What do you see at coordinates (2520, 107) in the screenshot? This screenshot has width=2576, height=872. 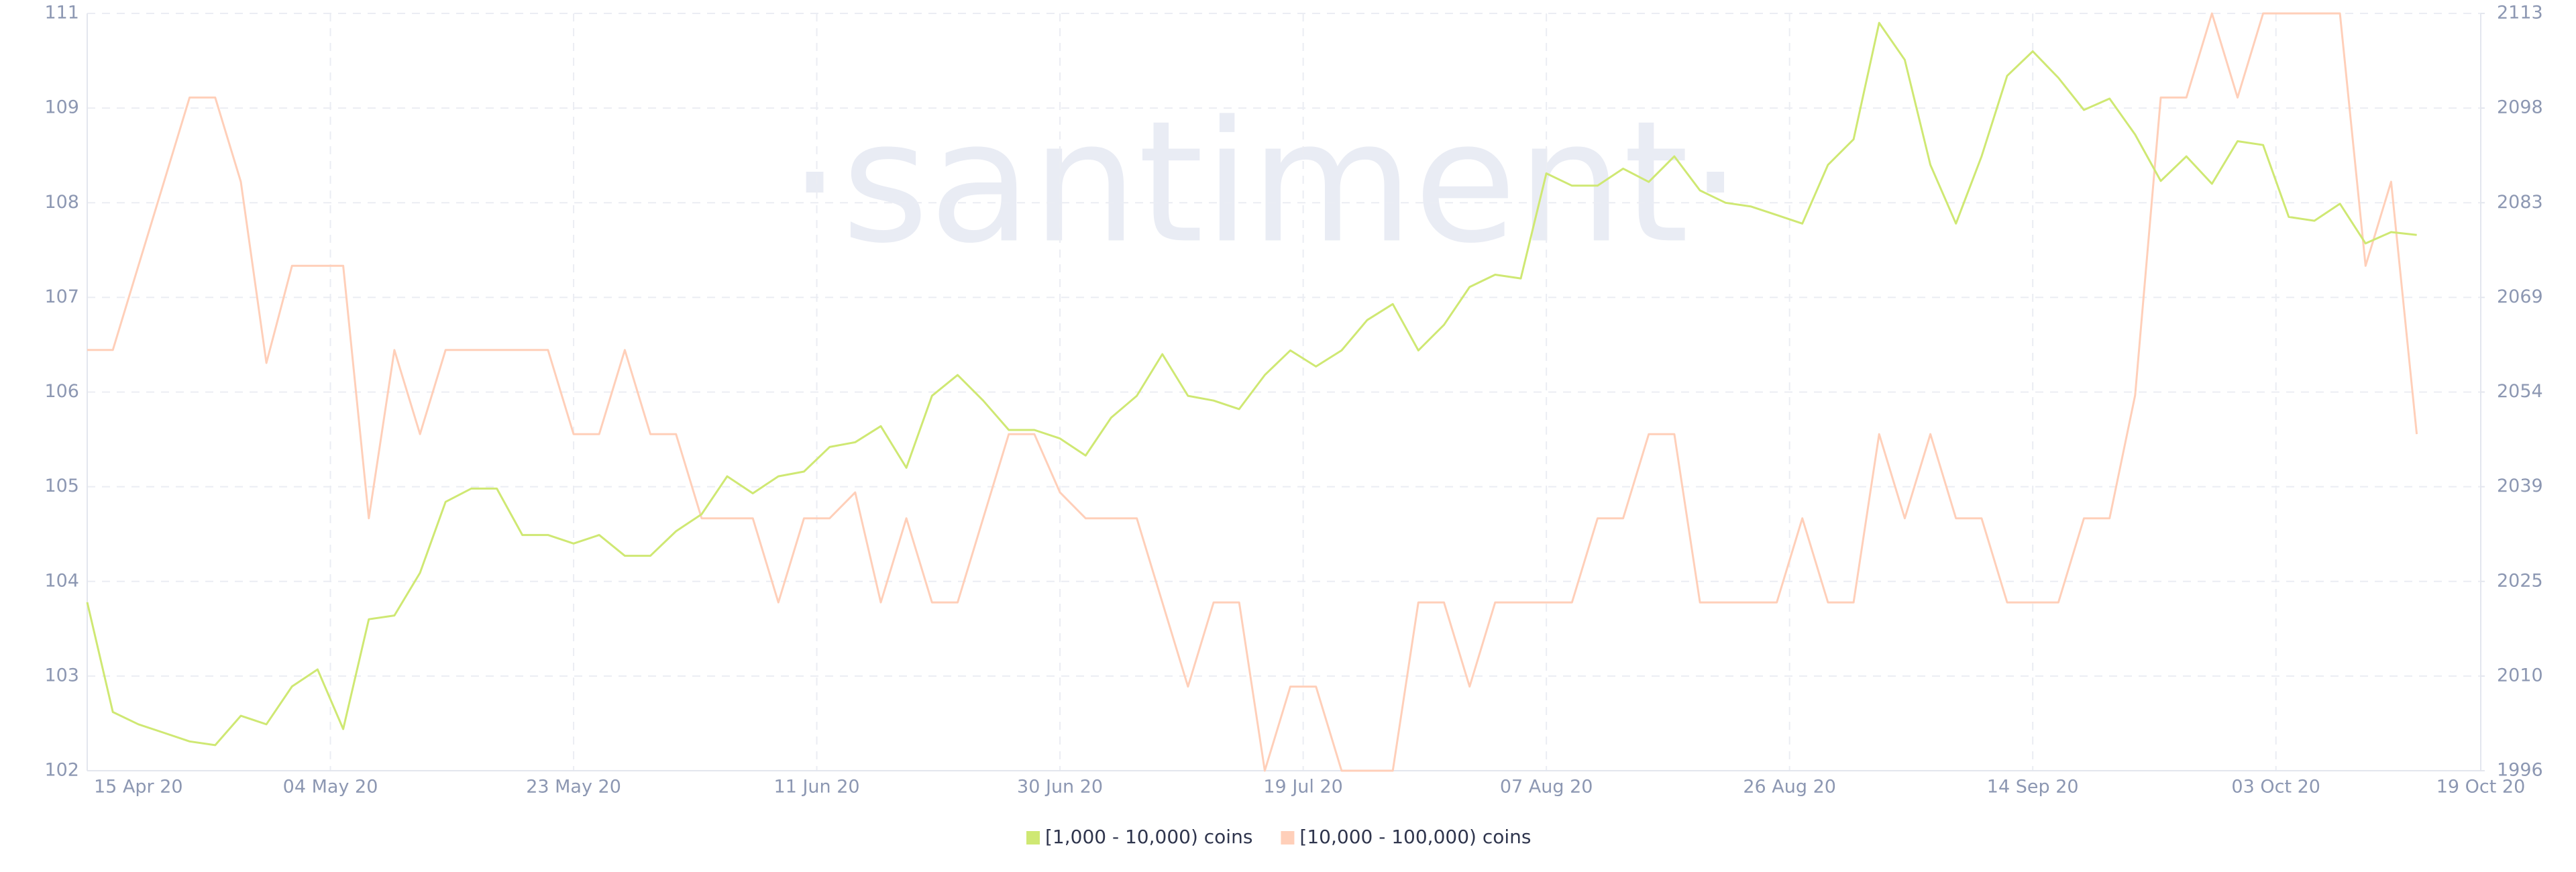 I see `y2-tick-label: 2098` at bounding box center [2520, 107].